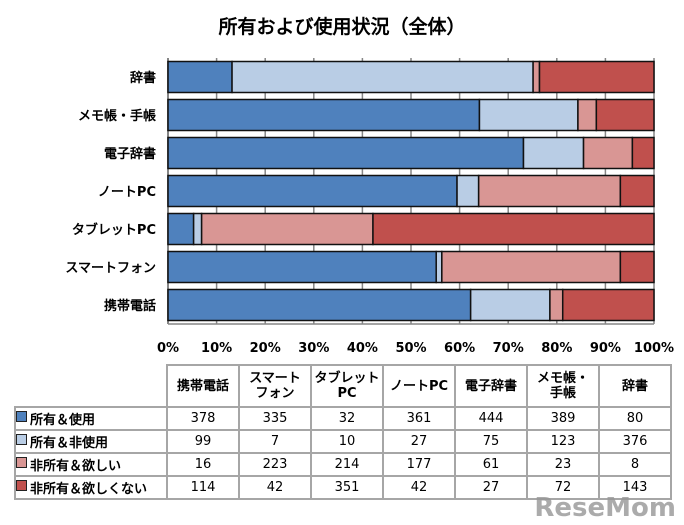 Image resolution: width=684 pixels, height=525 pixels. What do you see at coordinates (110, 268) in the screenshot?
I see `category-label: スマートフォン` at bounding box center [110, 268].